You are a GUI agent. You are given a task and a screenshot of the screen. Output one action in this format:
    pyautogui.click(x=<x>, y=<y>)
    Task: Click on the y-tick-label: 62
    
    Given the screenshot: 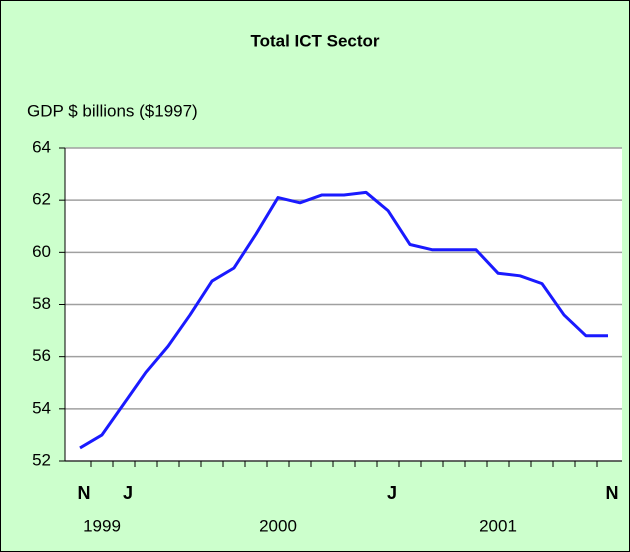 What is the action you would take?
    pyautogui.click(x=41, y=199)
    